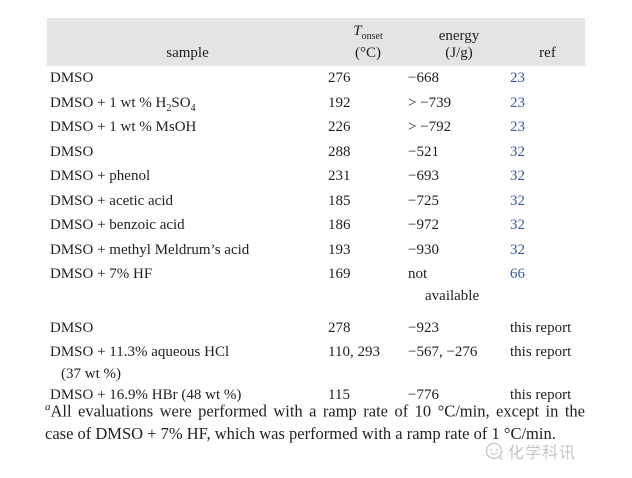 The width and height of the screenshot is (632, 478). What do you see at coordinates (339, 225) in the screenshot?
I see `tonset-cell: 186` at bounding box center [339, 225].